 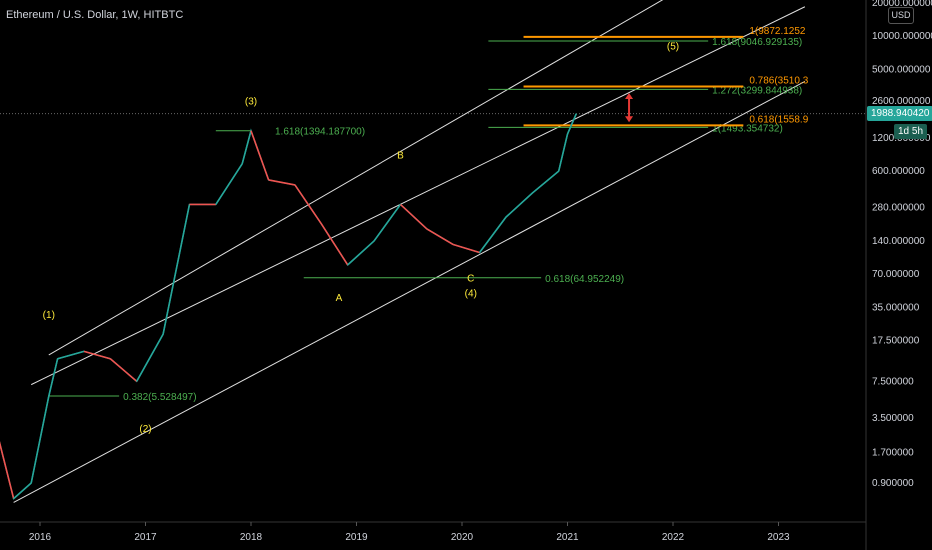 I want to click on price-tick-label: 5000.000000, so click(x=901, y=69).